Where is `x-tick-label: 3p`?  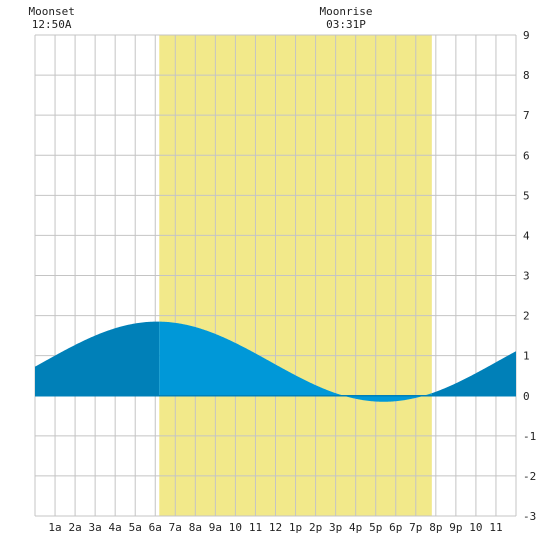
x-tick-label: 3p is located at coordinates (335, 527).